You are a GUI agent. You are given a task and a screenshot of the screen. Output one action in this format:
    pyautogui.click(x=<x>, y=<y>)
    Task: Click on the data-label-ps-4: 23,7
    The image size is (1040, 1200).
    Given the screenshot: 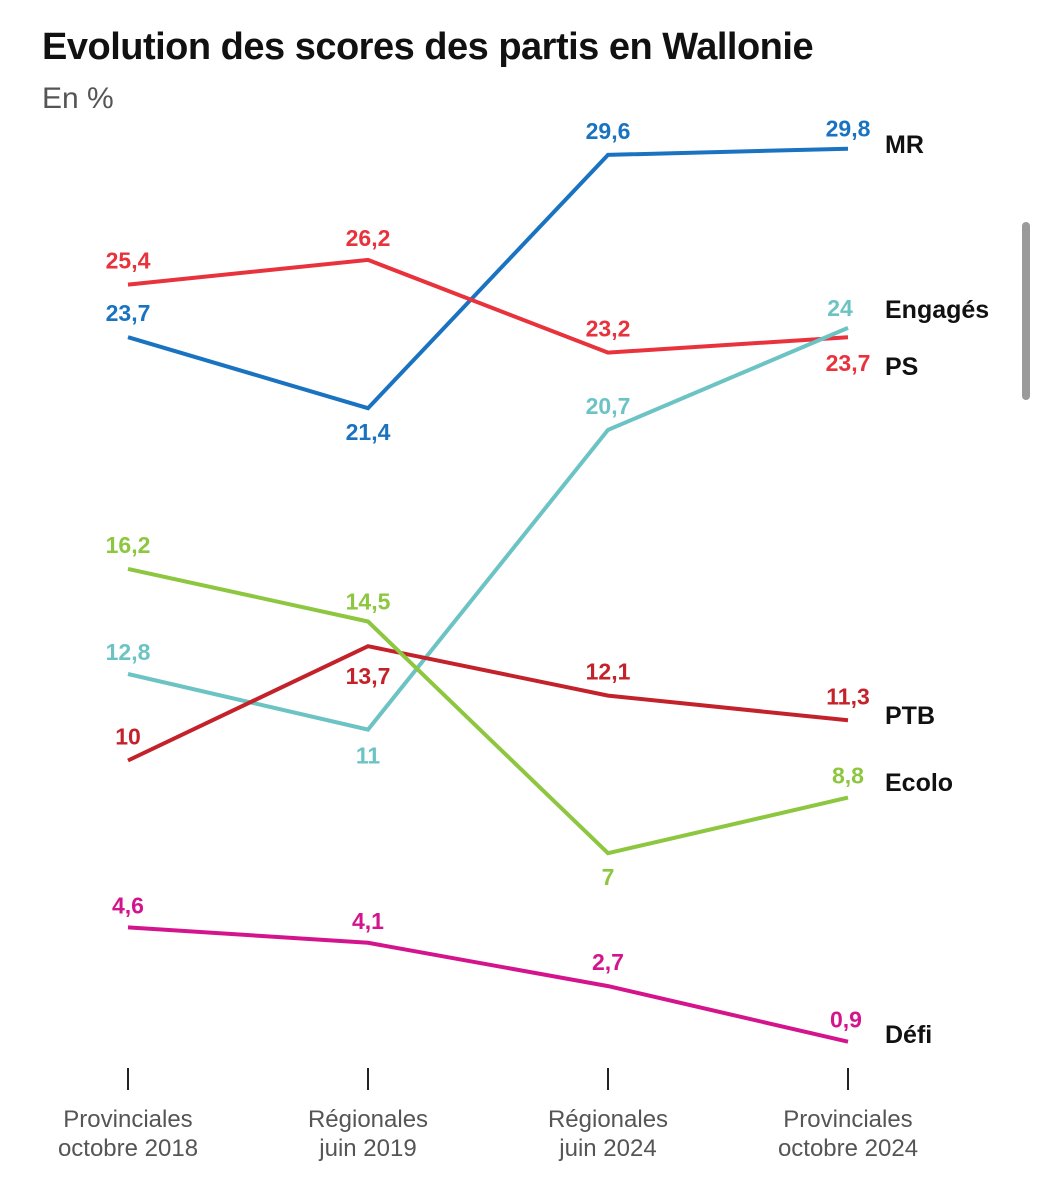 What is the action you would take?
    pyautogui.click(x=848, y=363)
    